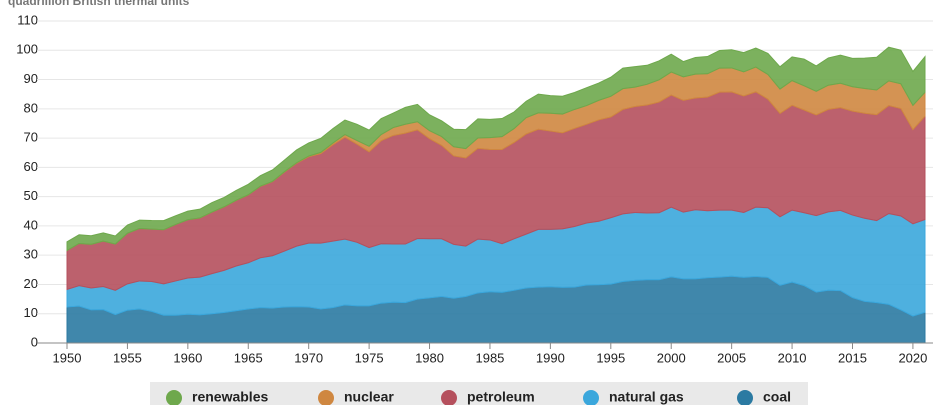 The width and height of the screenshot is (933, 410). I want to click on chart-subtitle: quadrillion British thermal units, so click(99, 4).